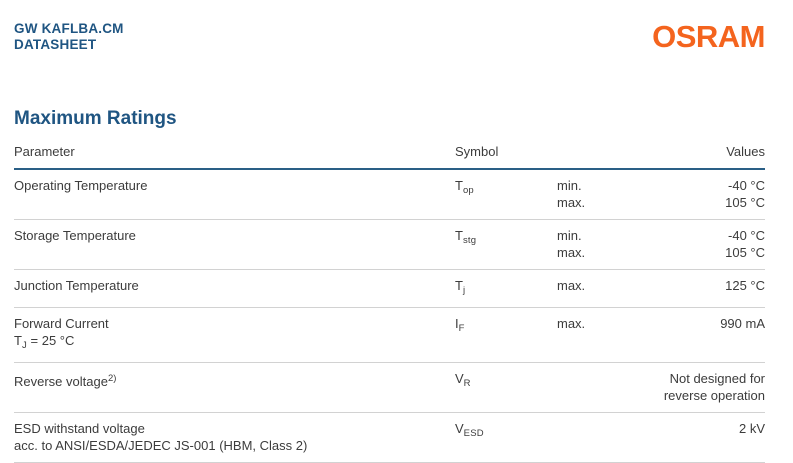 This screenshot has width=793, height=463. Describe the element at coordinates (752, 428) in the screenshot. I see `value-esd: 2 kV` at that location.